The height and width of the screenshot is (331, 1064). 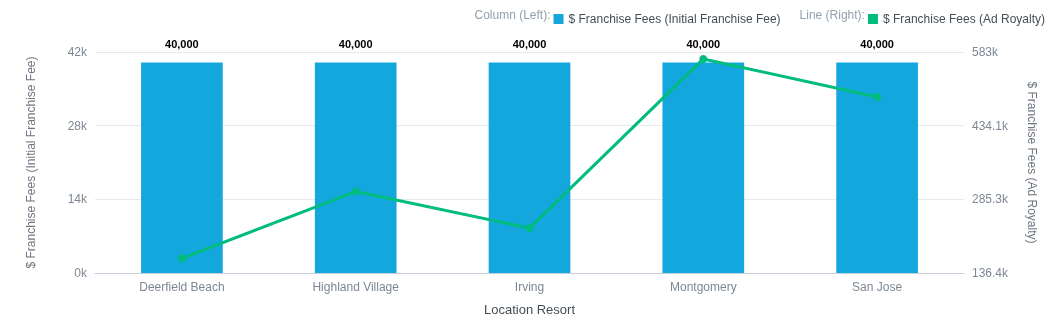 I want to click on text: Column (Left):, so click(x=512, y=15).